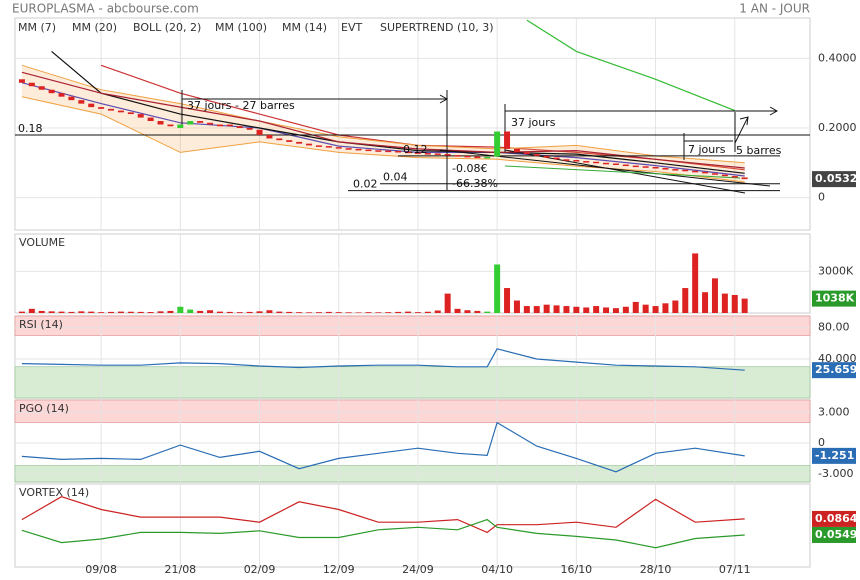 This screenshot has height=580, width=860. What do you see at coordinates (774, 9) in the screenshot?
I see `period-label: 1 AN - JOUR` at bounding box center [774, 9].